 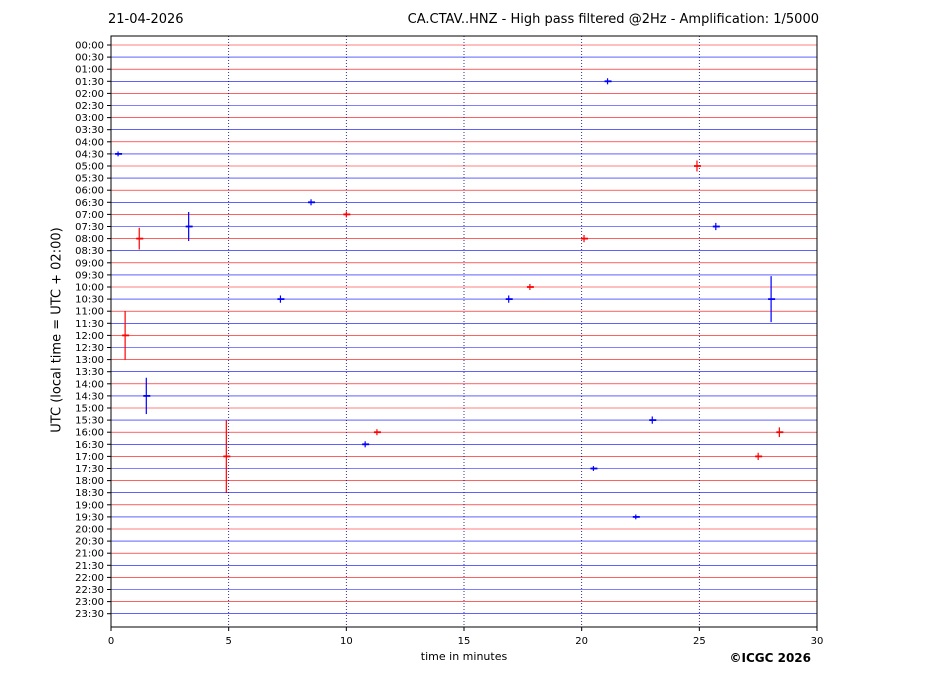 What do you see at coordinates (89, 578) in the screenshot?
I see `y-tick-label: 22:00` at bounding box center [89, 578].